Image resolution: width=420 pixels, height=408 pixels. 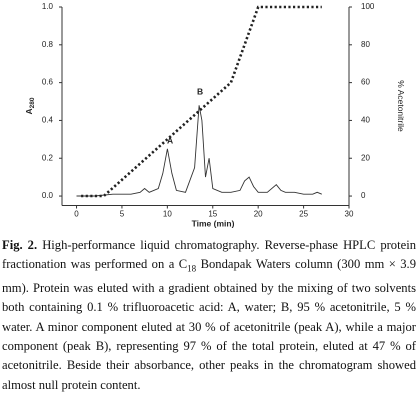 I want to click on x-tick-label: 25, so click(x=303, y=214).